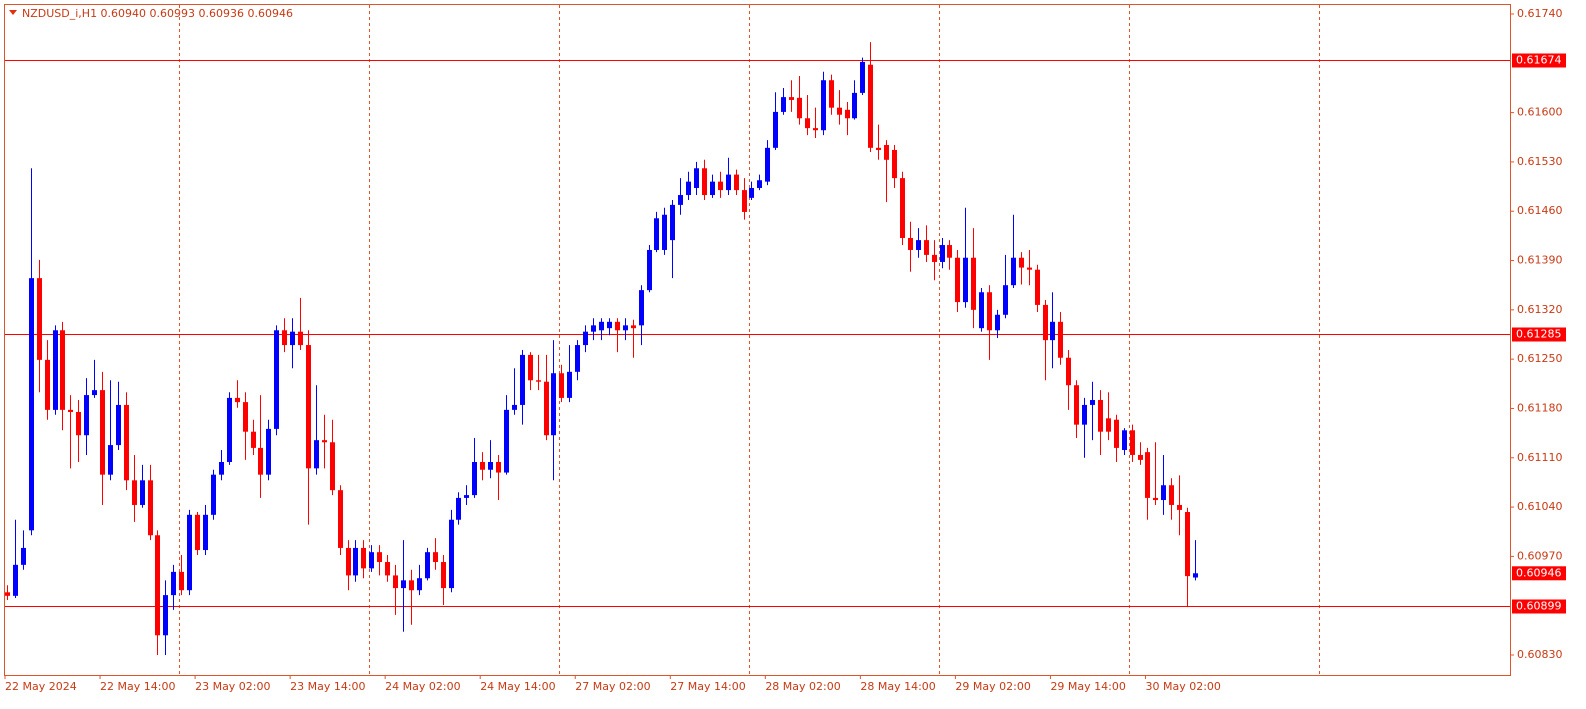 This screenshot has width=1586, height=709. I want to click on y-tick-label: 0.61600, so click(1540, 112).